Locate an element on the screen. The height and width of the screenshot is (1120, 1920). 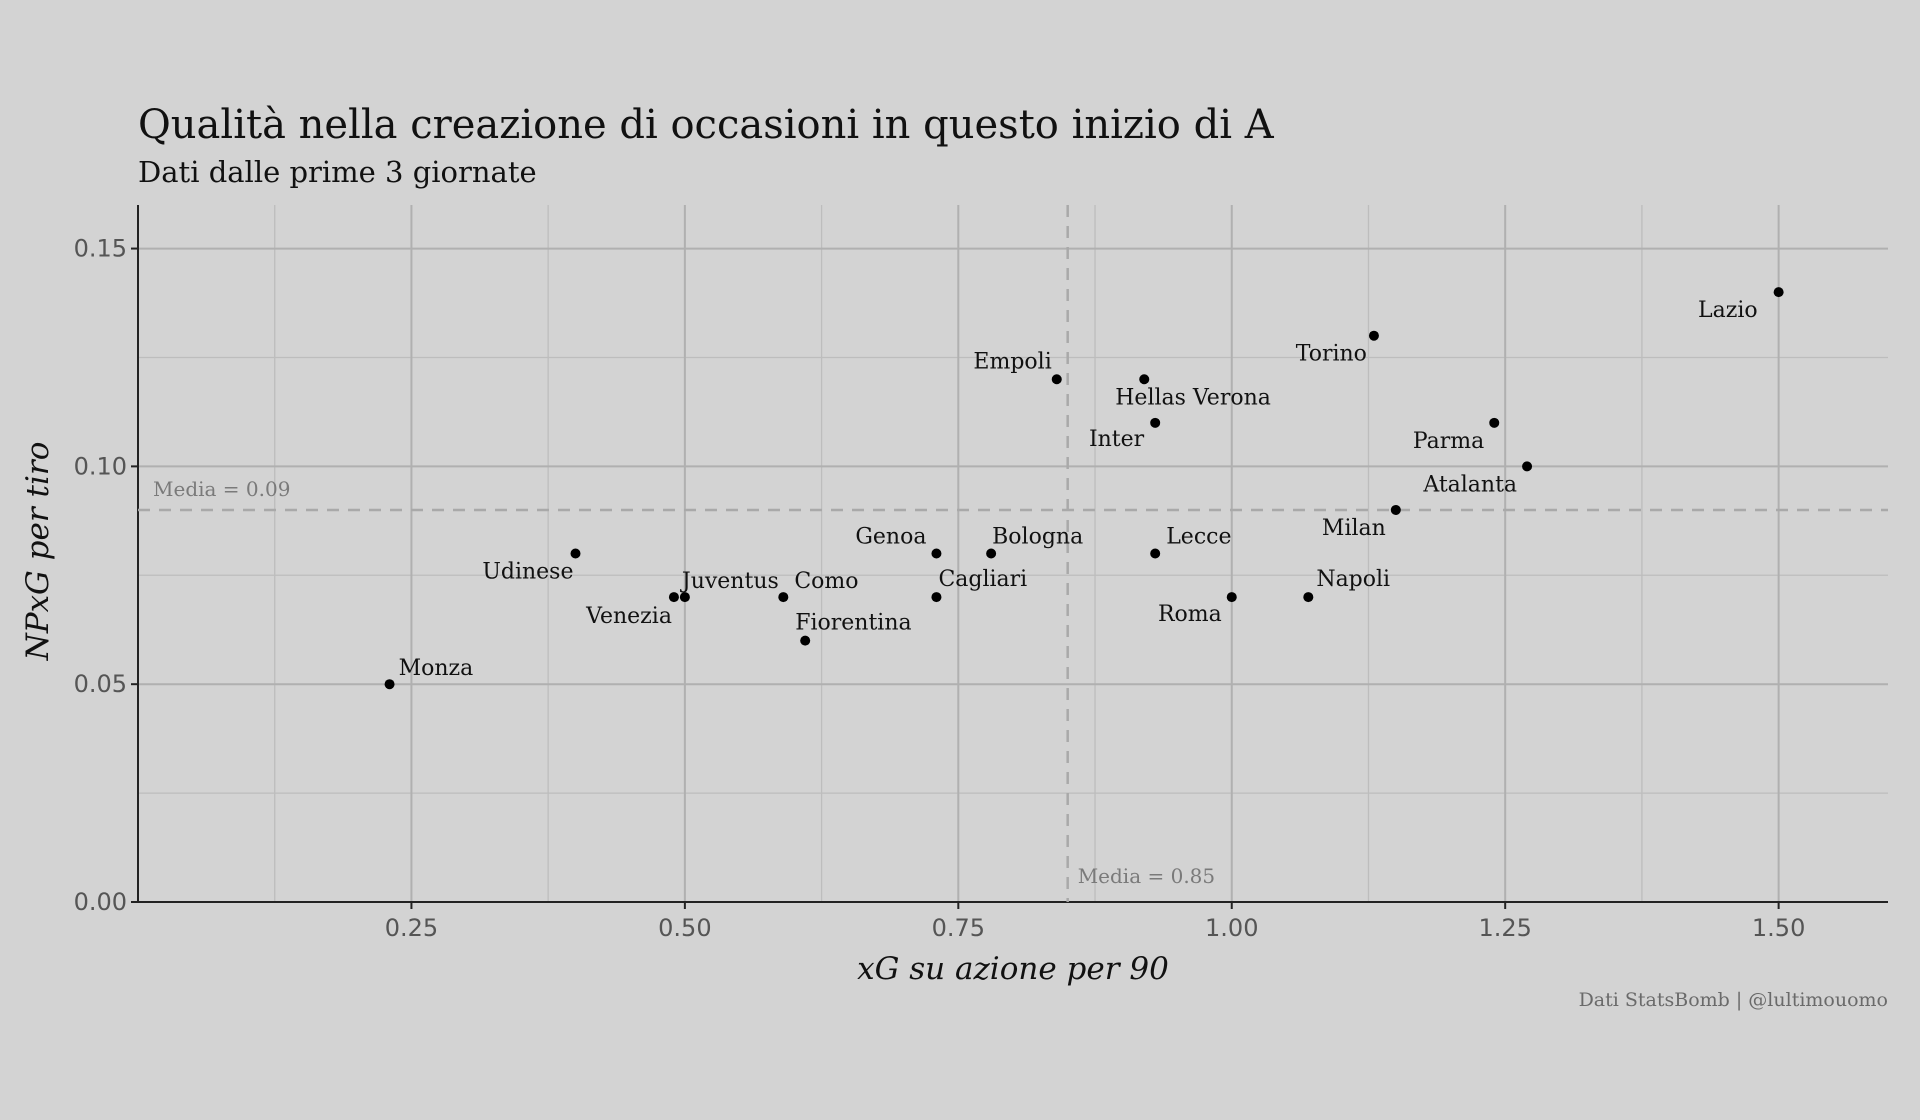
point-label-torino: Torino is located at coordinates (1331, 354).